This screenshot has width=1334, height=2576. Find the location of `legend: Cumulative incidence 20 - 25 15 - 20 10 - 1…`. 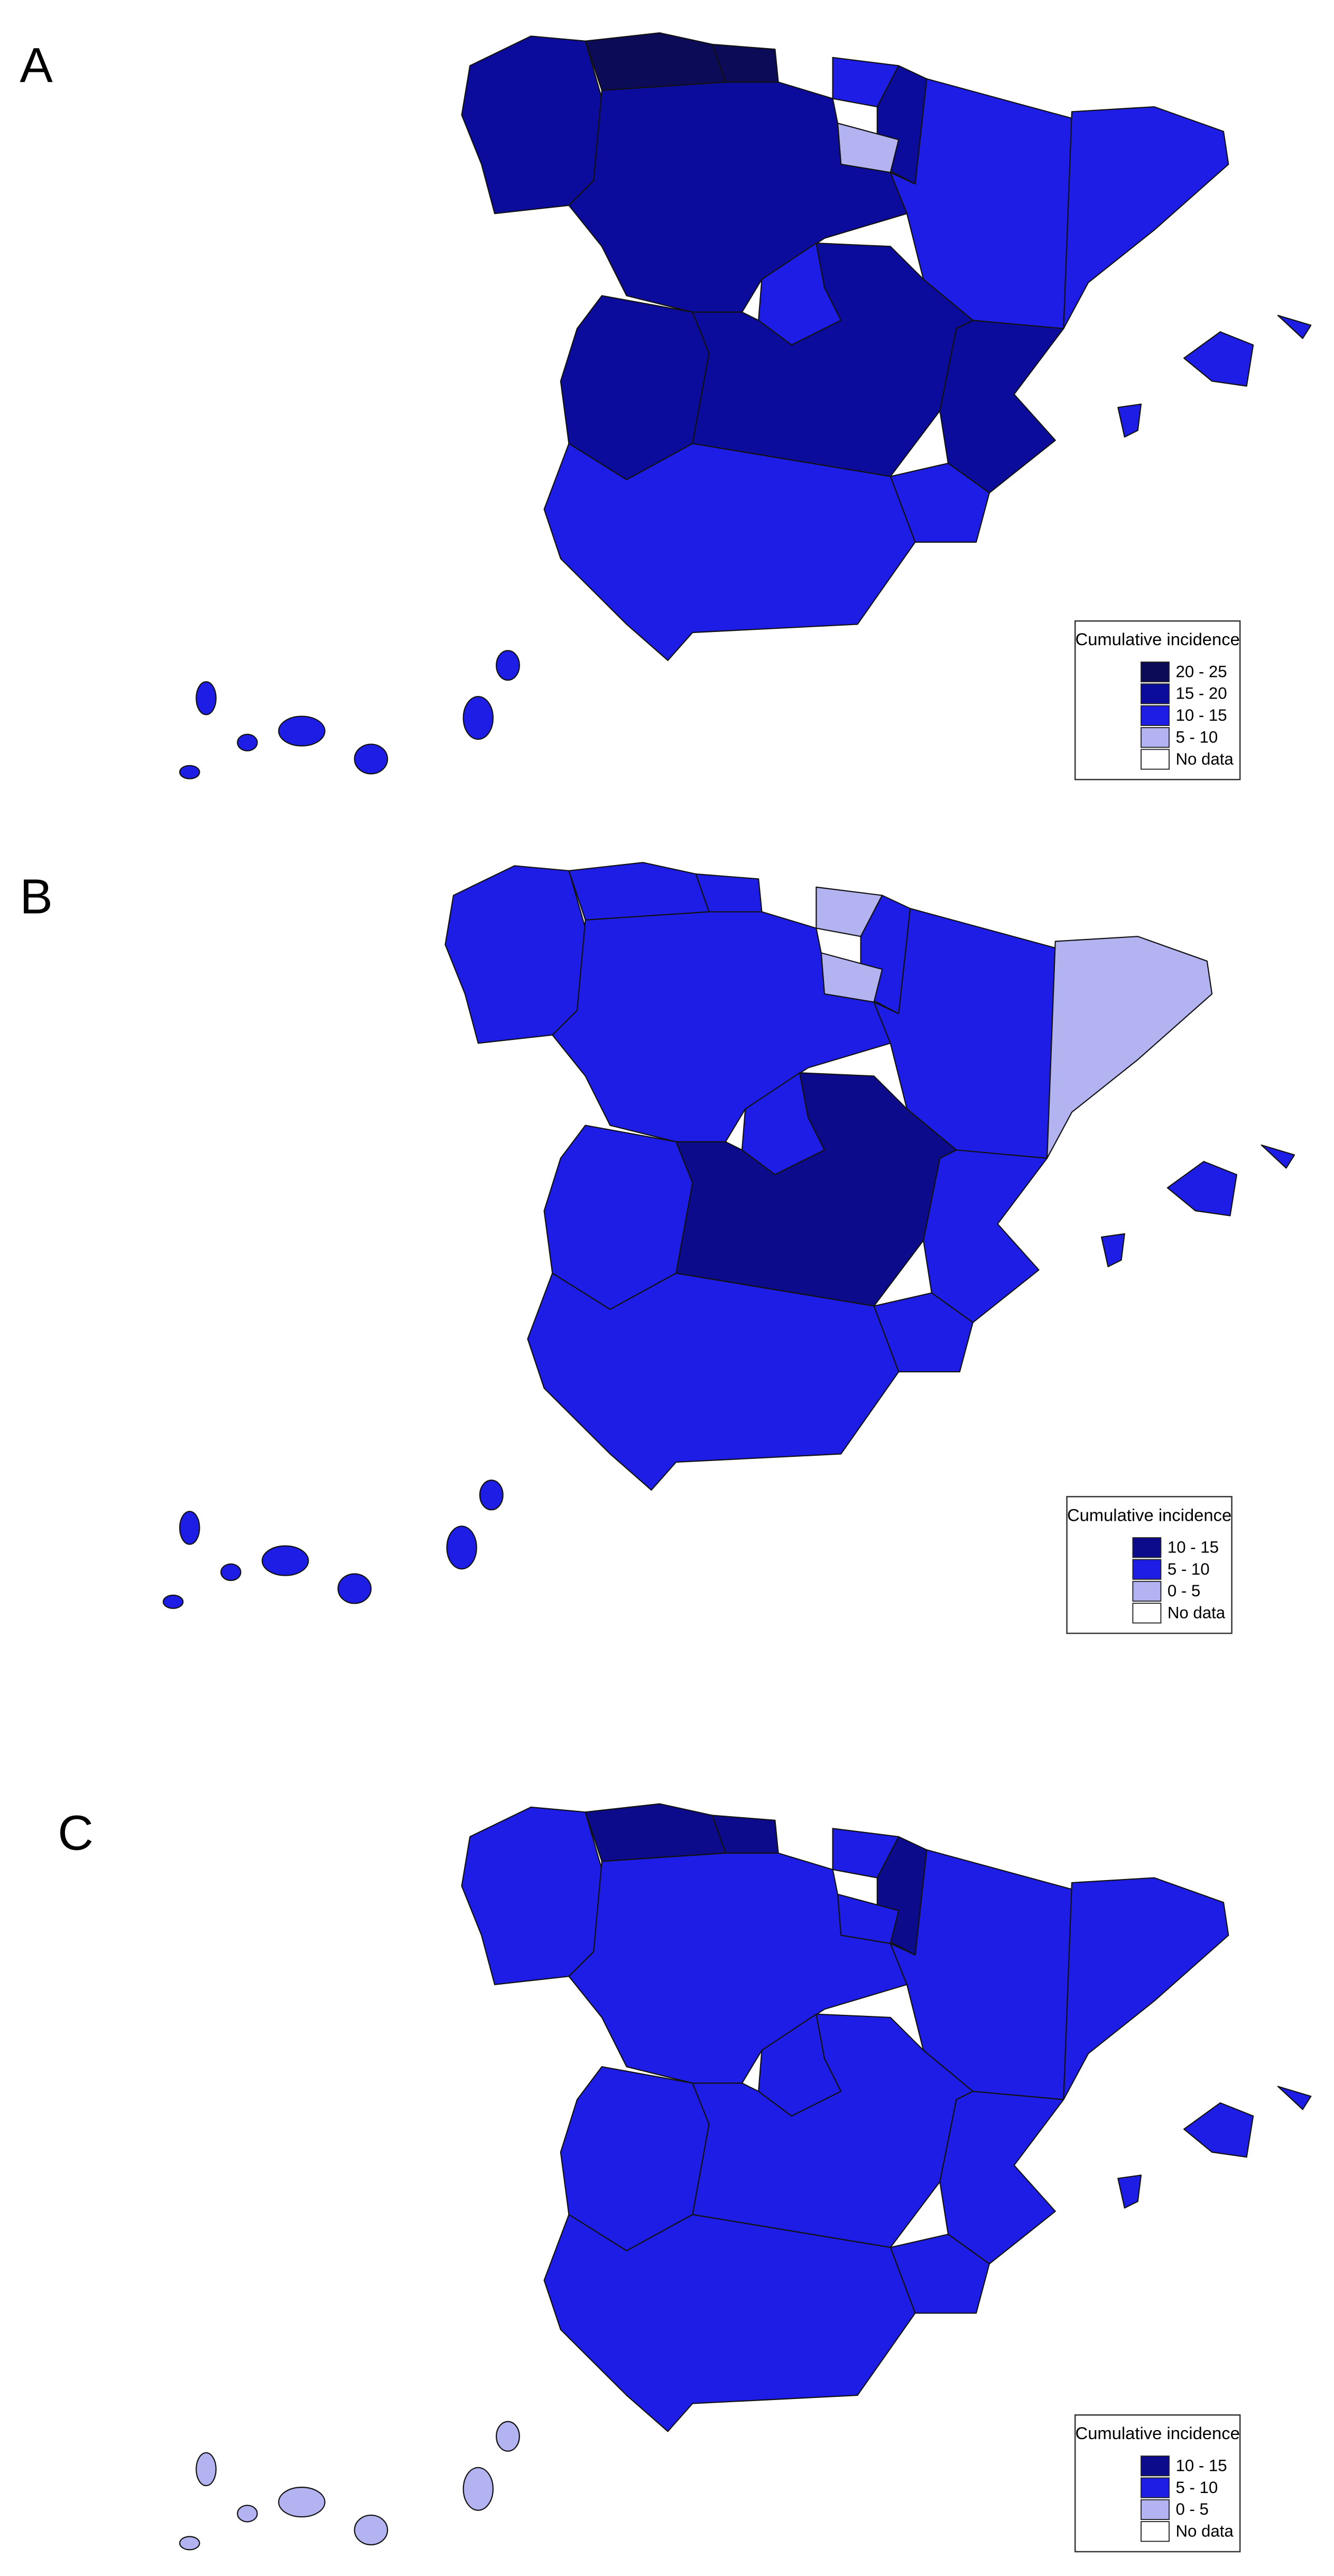

legend: Cumulative incidence 20 - 25 15 - 20 10 - 1… is located at coordinates (1157, 700).